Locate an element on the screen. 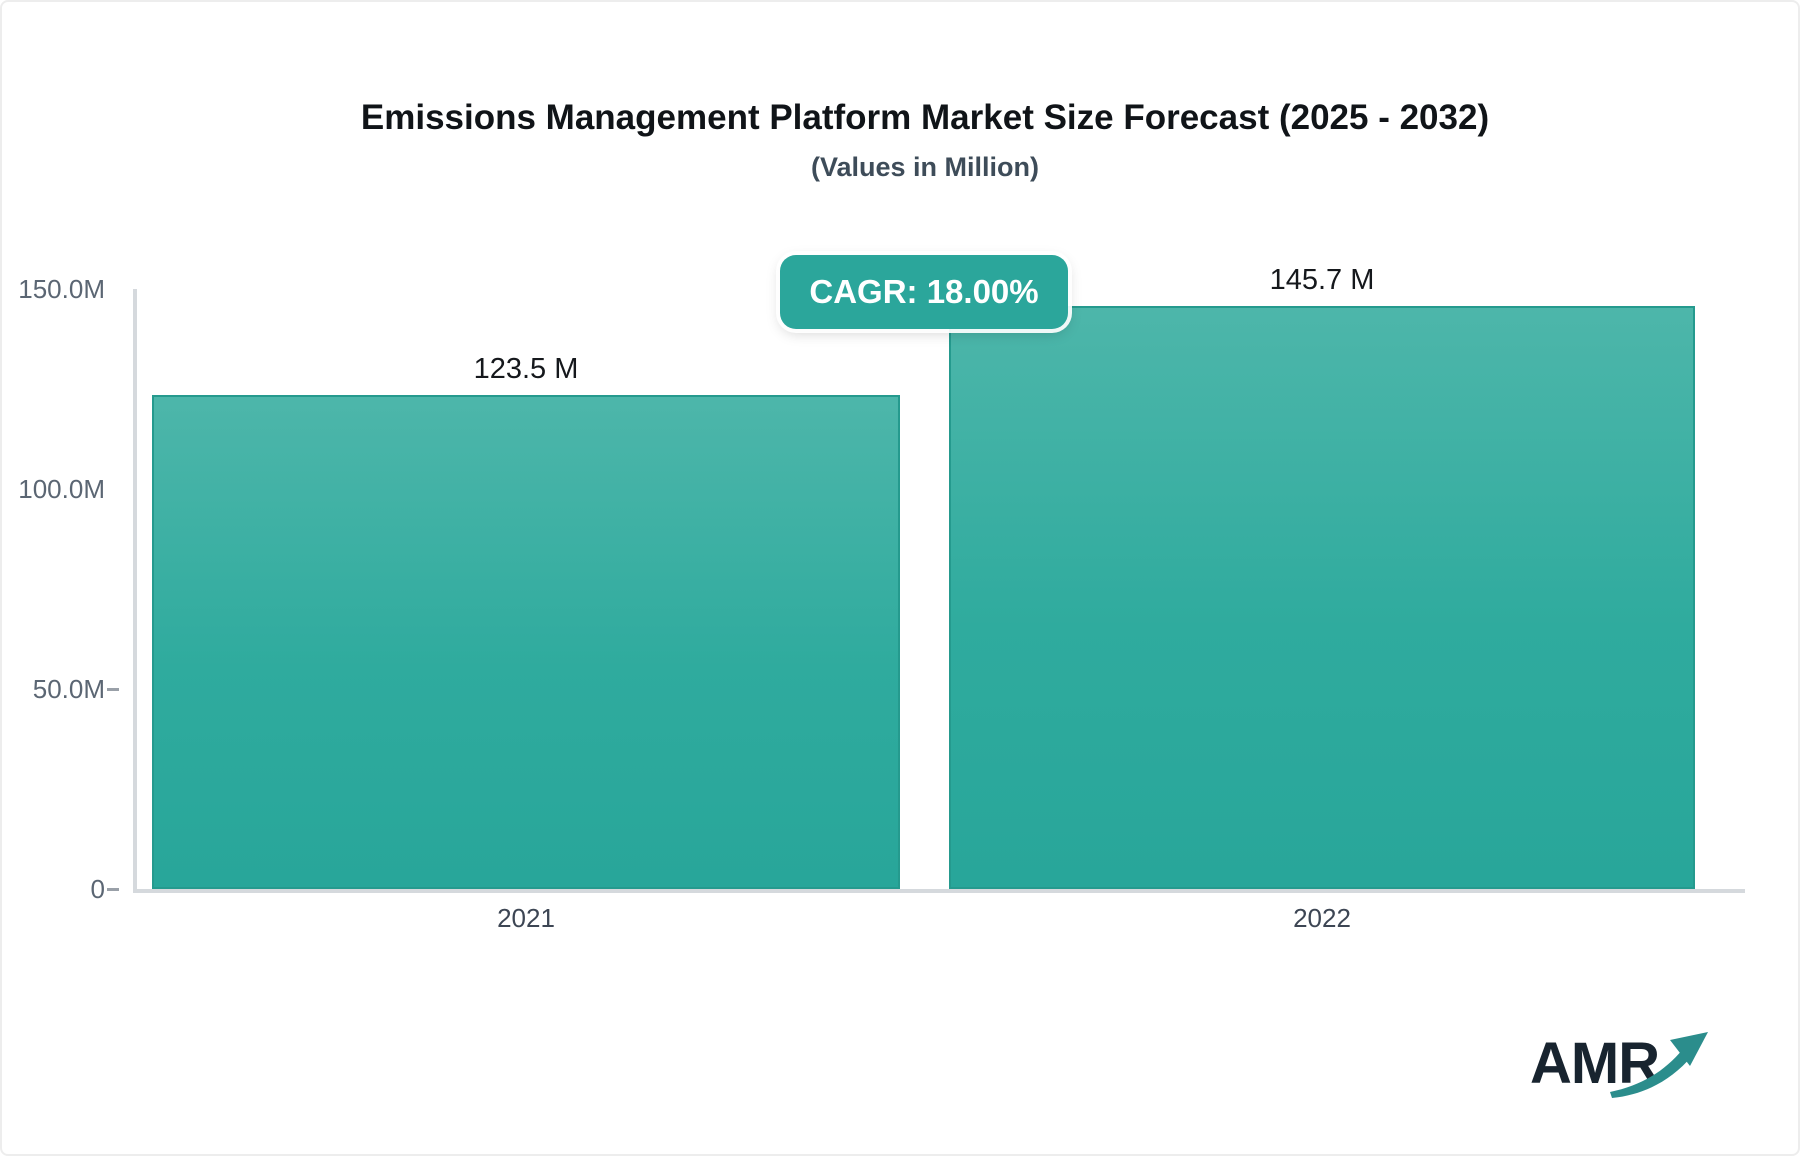 The image size is (1800, 1156). bar-value-label: 145.7 M is located at coordinates (1322, 280).